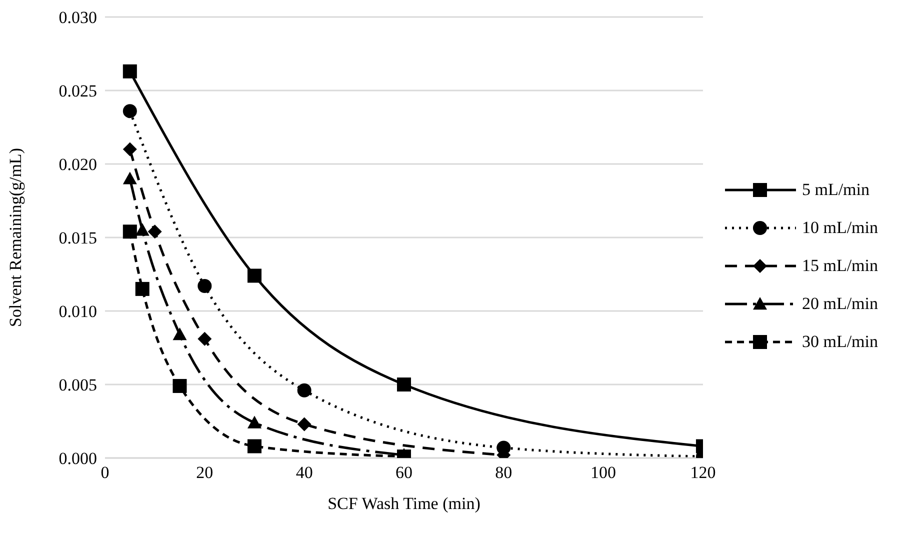  I want to click on legend-label: 15 mL/min, so click(840, 266).